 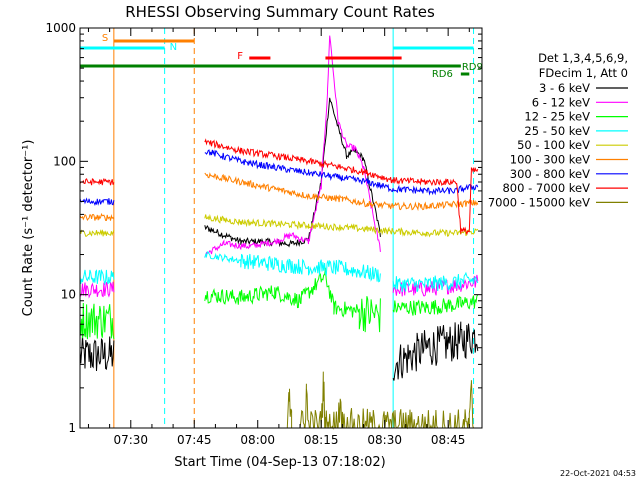 I want to click on legend-label-3: 25 - 50 keV, so click(x=557, y=131).